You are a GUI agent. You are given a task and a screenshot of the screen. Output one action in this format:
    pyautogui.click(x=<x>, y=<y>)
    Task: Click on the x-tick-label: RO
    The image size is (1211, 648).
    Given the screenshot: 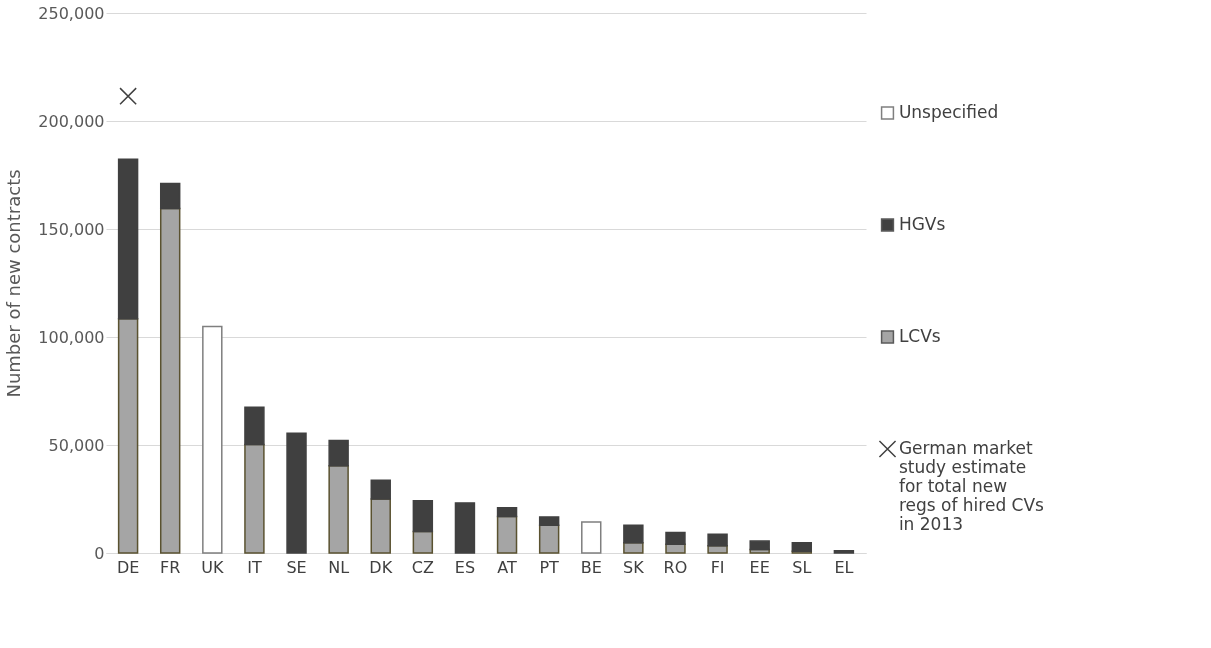 What is the action you would take?
    pyautogui.click(x=675, y=567)
    